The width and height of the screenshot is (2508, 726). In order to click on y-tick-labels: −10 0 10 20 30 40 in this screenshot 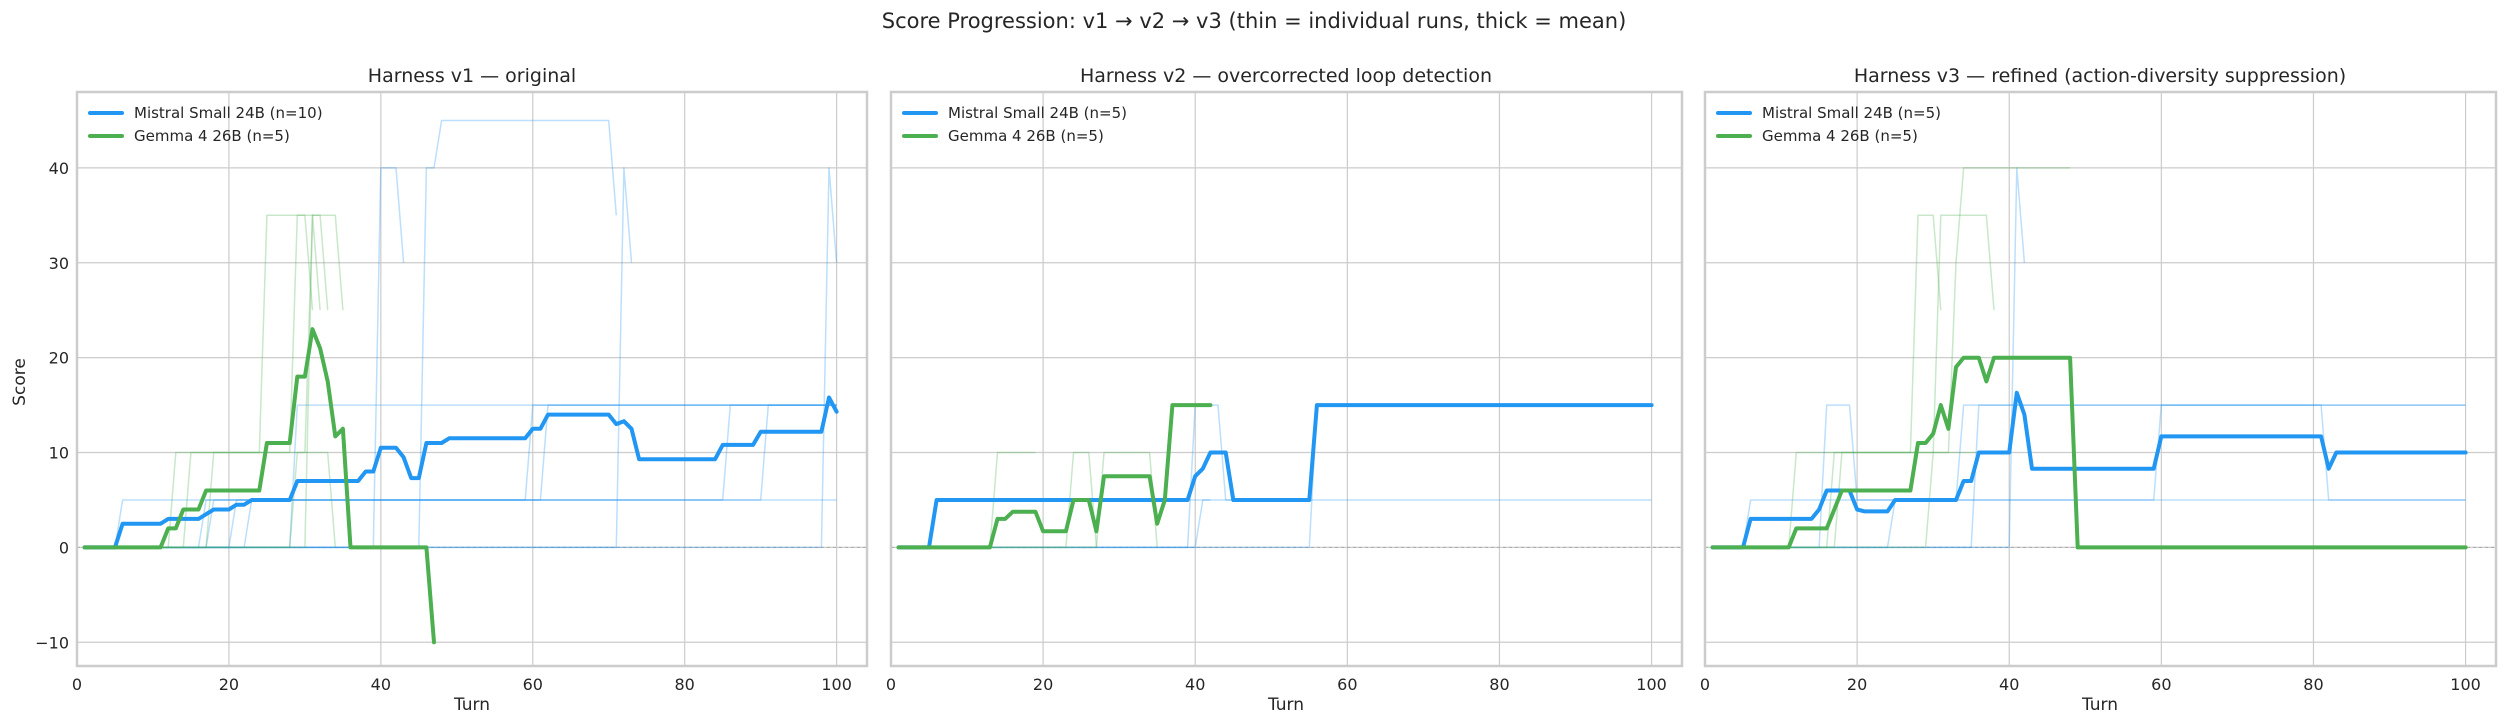, I will do `click(52, 405)`.